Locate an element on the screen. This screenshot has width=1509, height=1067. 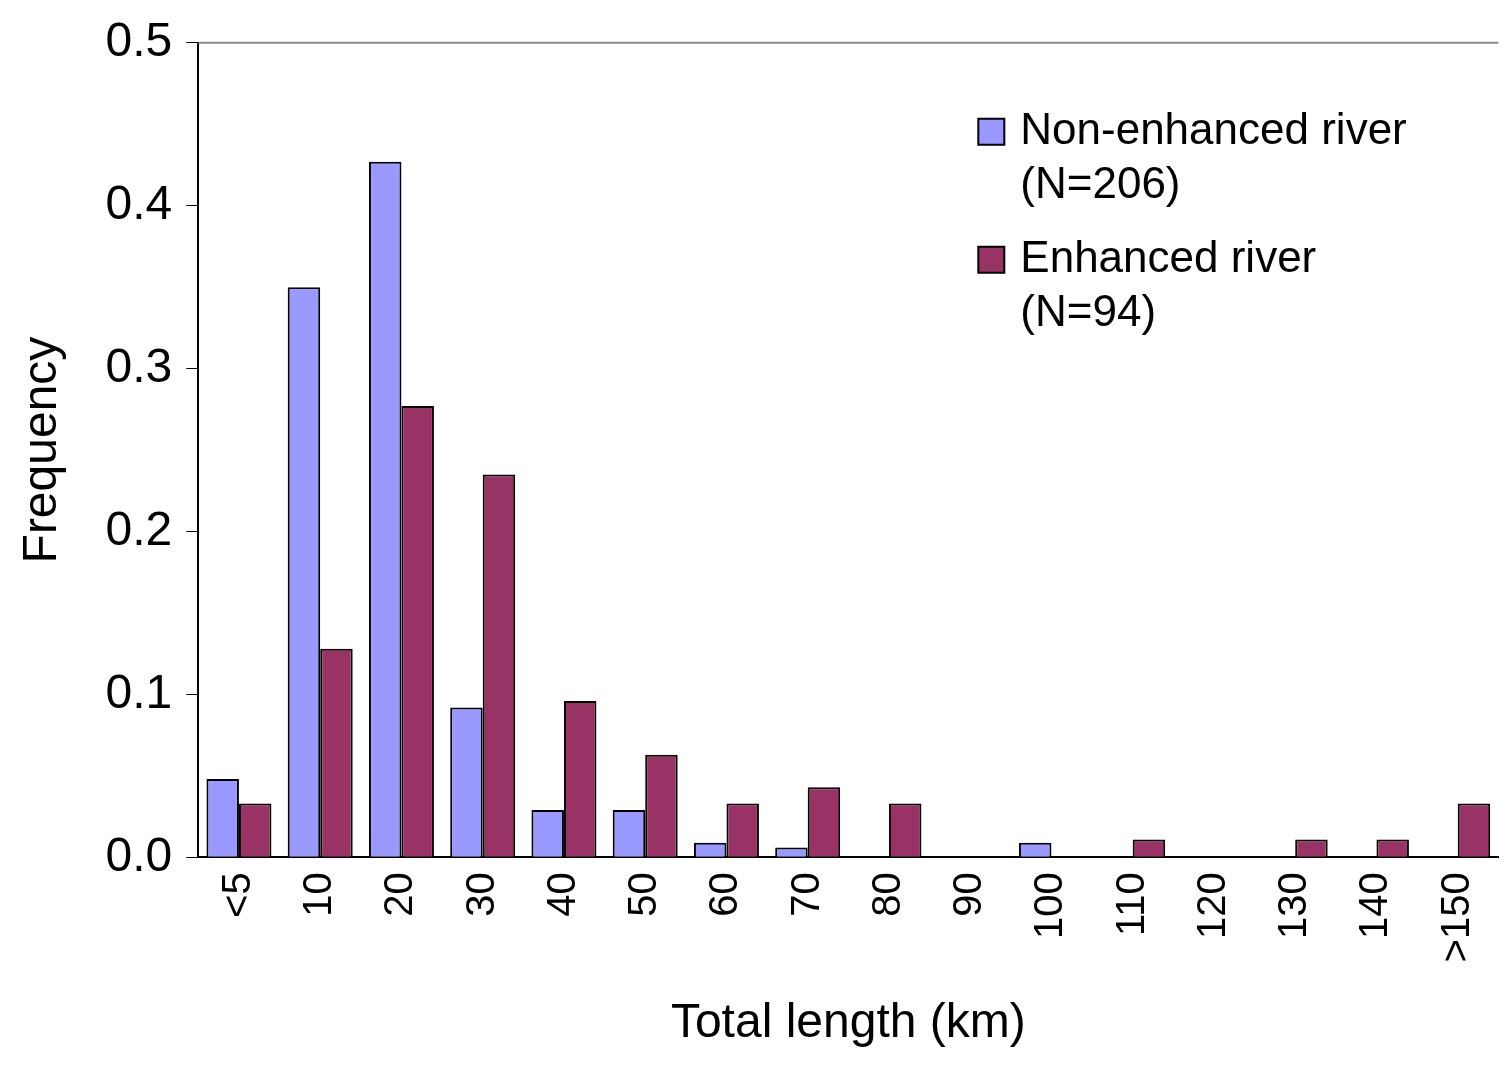
x-tick-label: 120 is located at coordinates (1210, 906).